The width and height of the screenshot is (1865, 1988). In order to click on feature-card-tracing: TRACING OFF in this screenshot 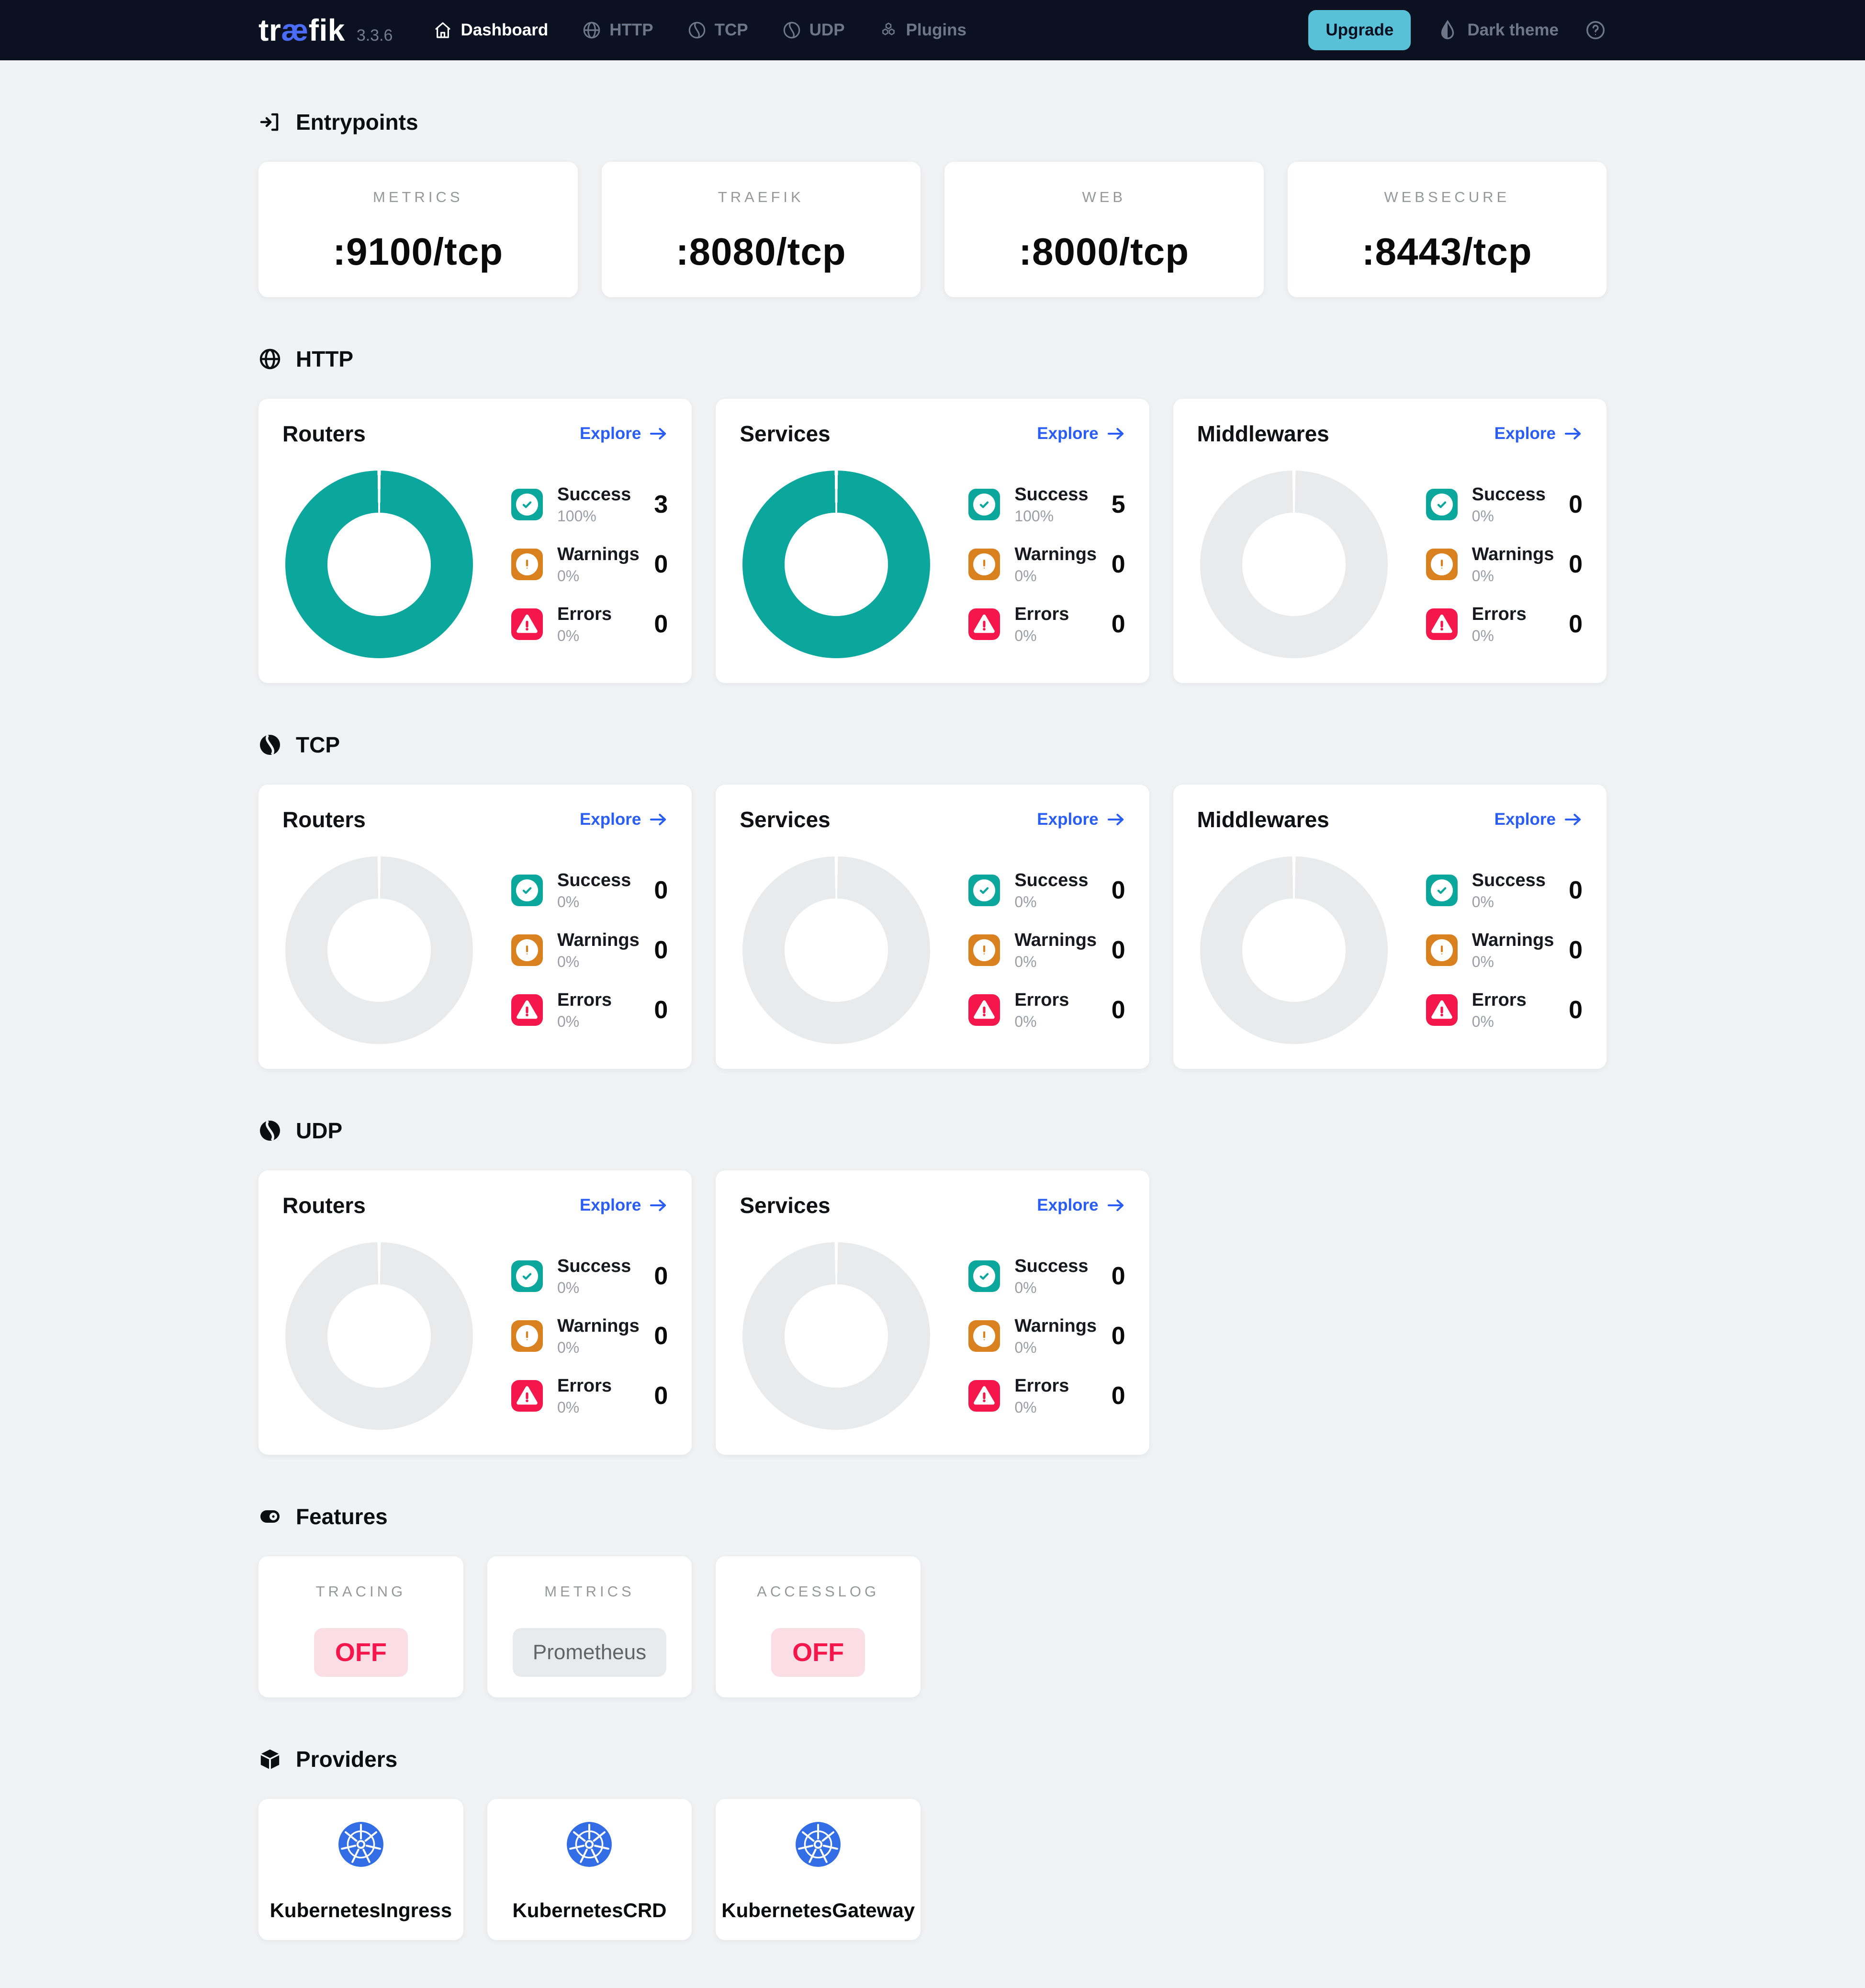, I will do `click(361, 1626)`.